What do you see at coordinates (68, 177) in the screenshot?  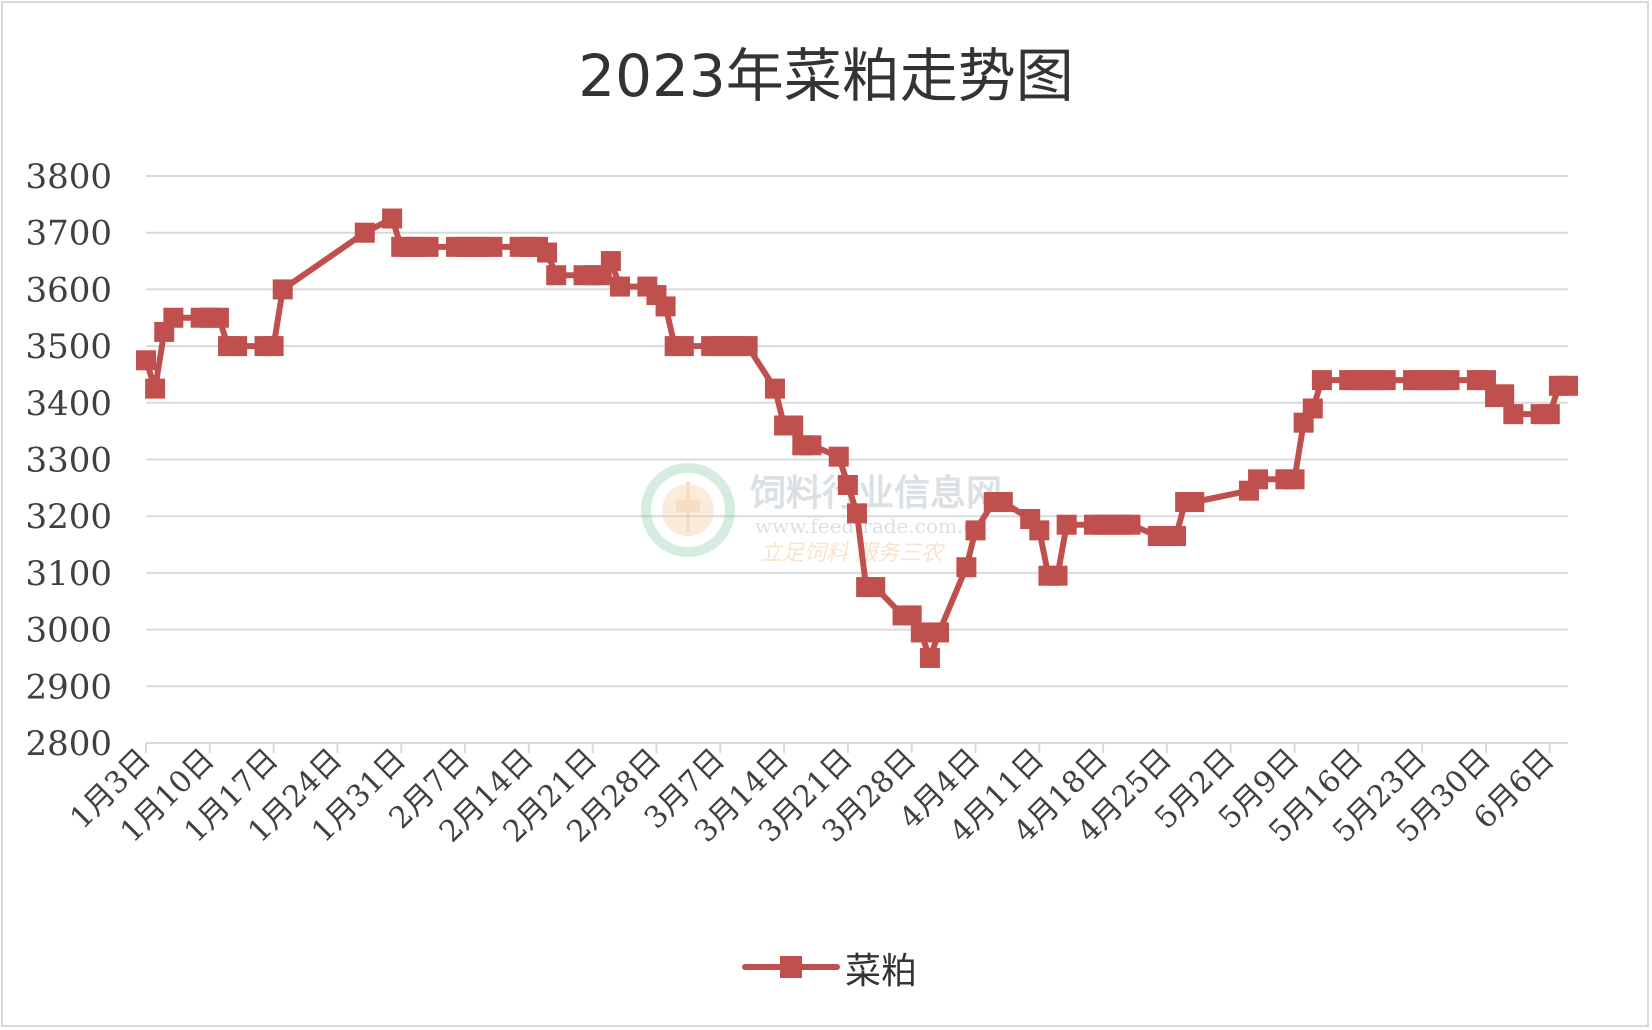 I see `y-tick-label: 3800` at bounding box center [68, 177].